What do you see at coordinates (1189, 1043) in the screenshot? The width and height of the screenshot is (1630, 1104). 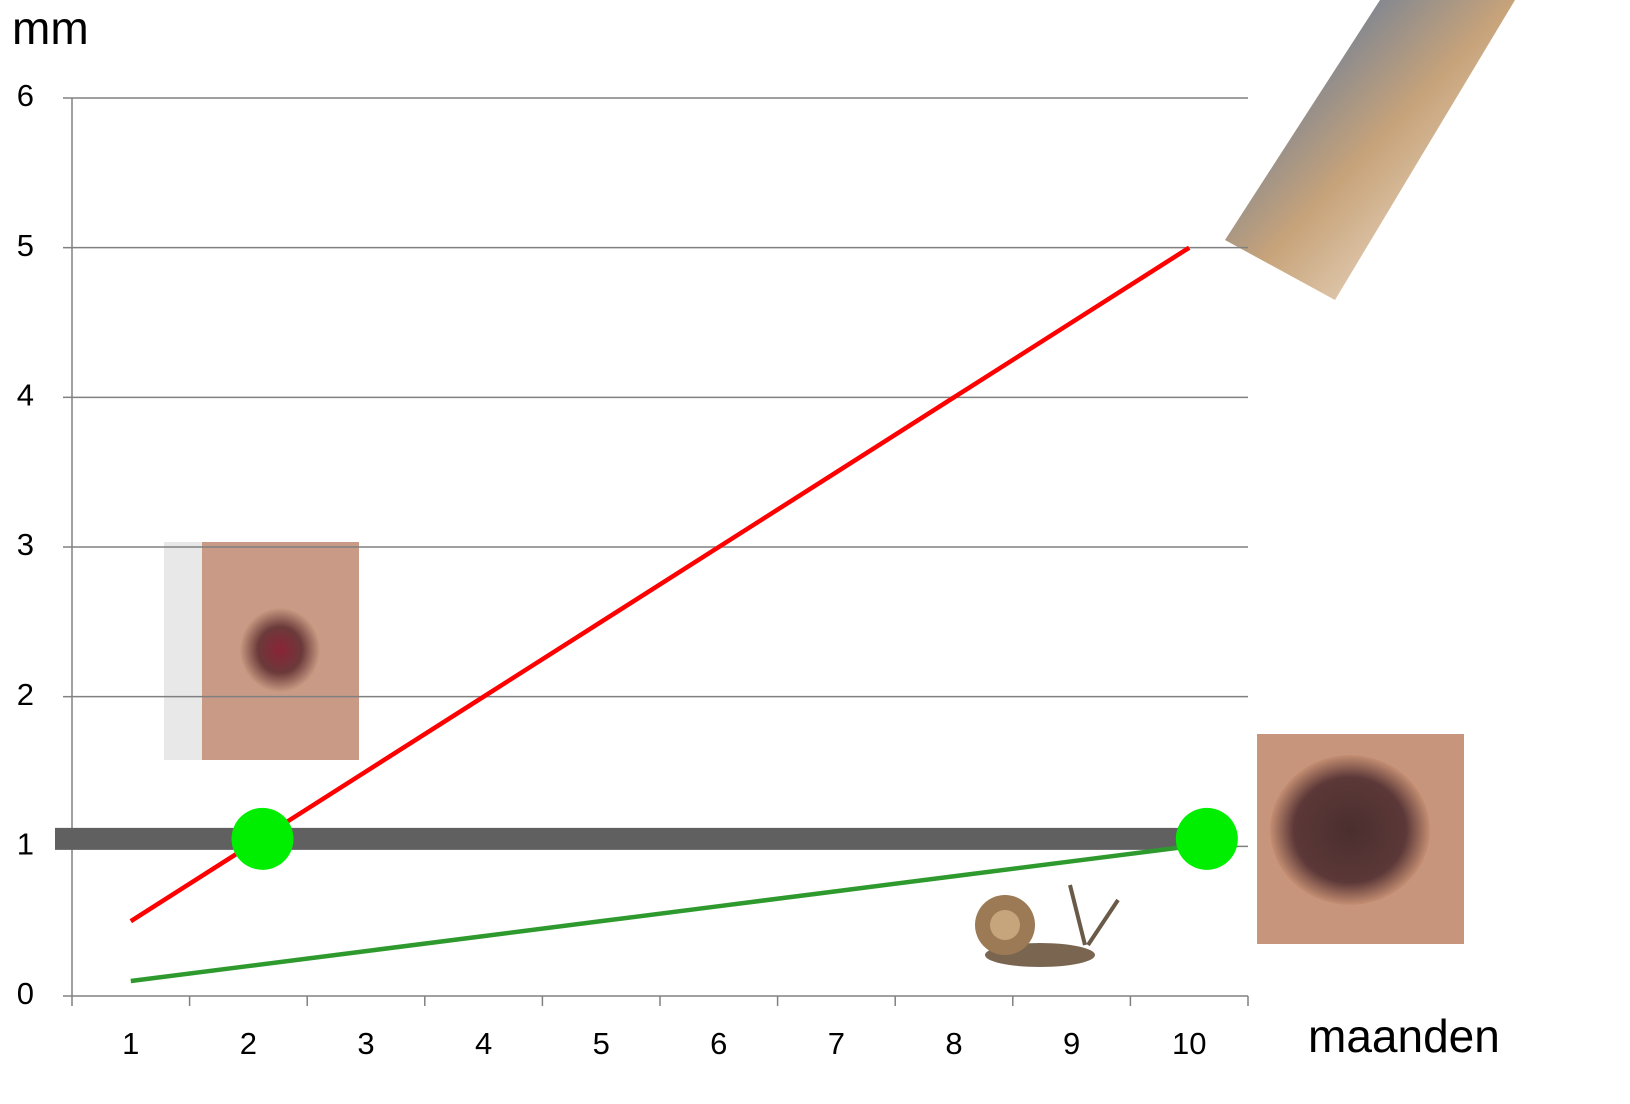 I see `x-tick-label: 10` at bounding box center [1189, 1043].